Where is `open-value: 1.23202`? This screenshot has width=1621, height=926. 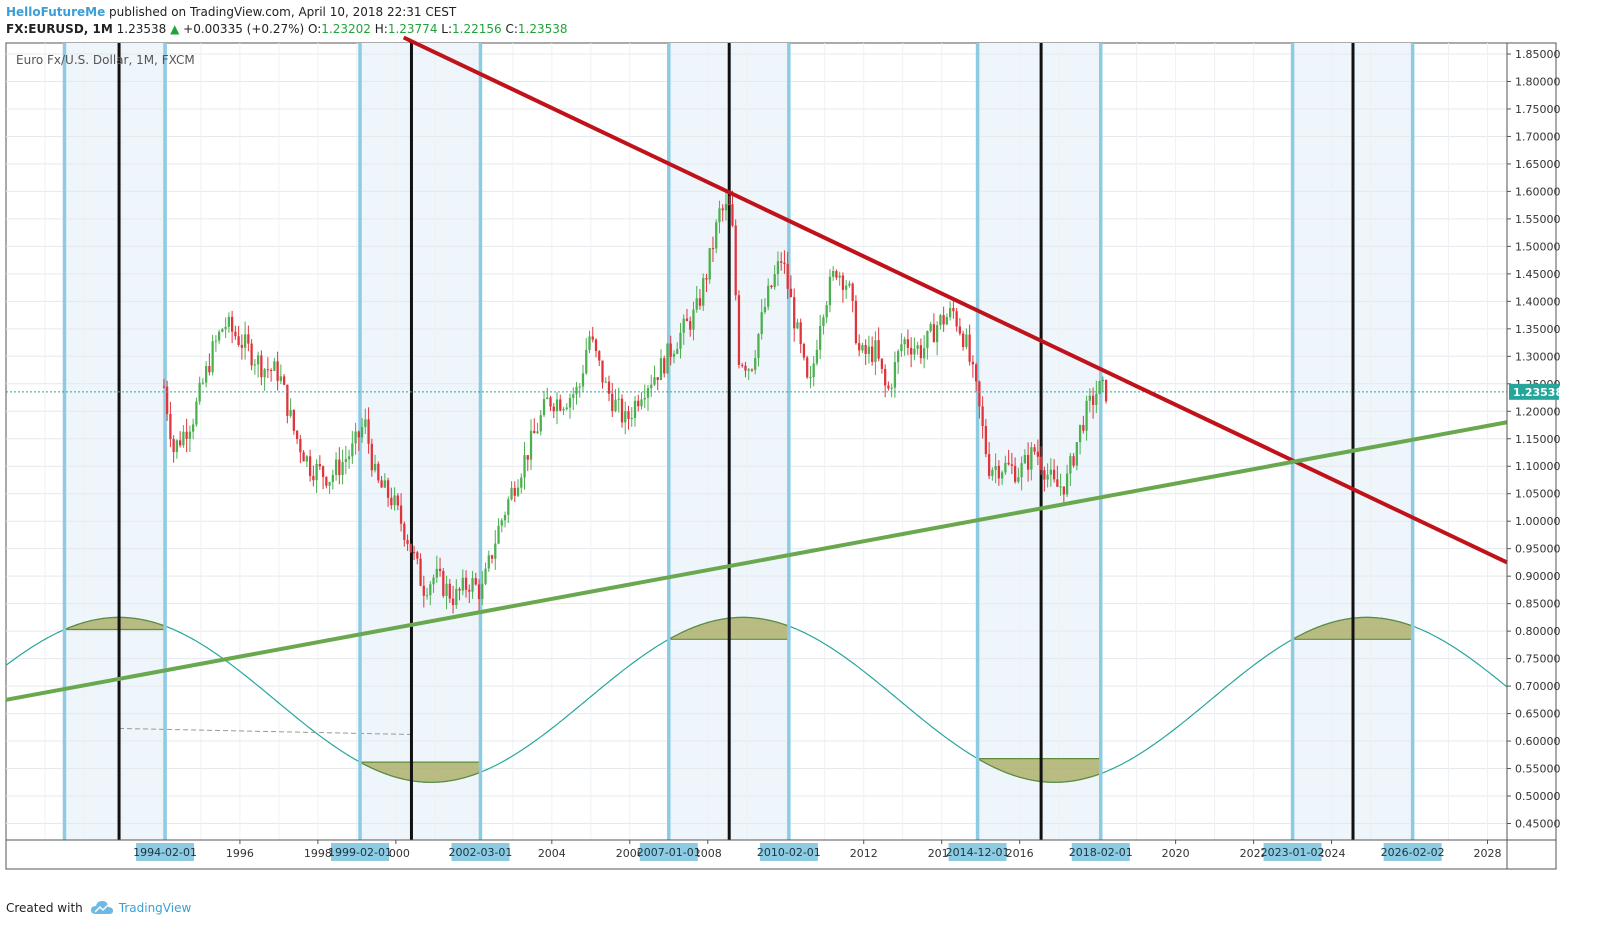 open-value: 1.23202 is located at coordinates (346, 29).